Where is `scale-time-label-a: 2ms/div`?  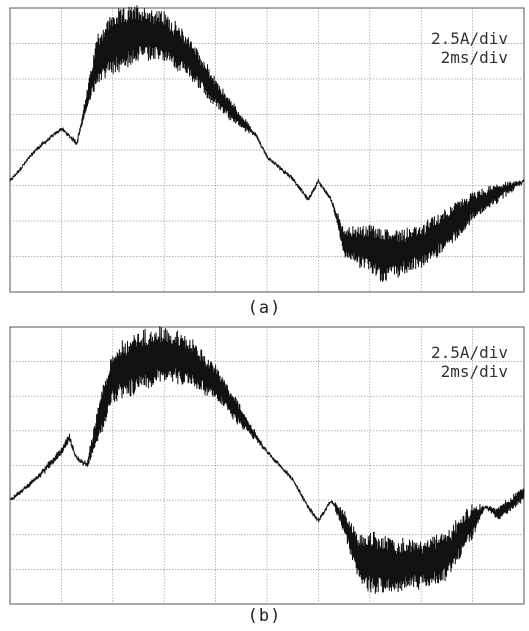
scale-time-label-a: 2ms/div is located at coordinates (474, 57).